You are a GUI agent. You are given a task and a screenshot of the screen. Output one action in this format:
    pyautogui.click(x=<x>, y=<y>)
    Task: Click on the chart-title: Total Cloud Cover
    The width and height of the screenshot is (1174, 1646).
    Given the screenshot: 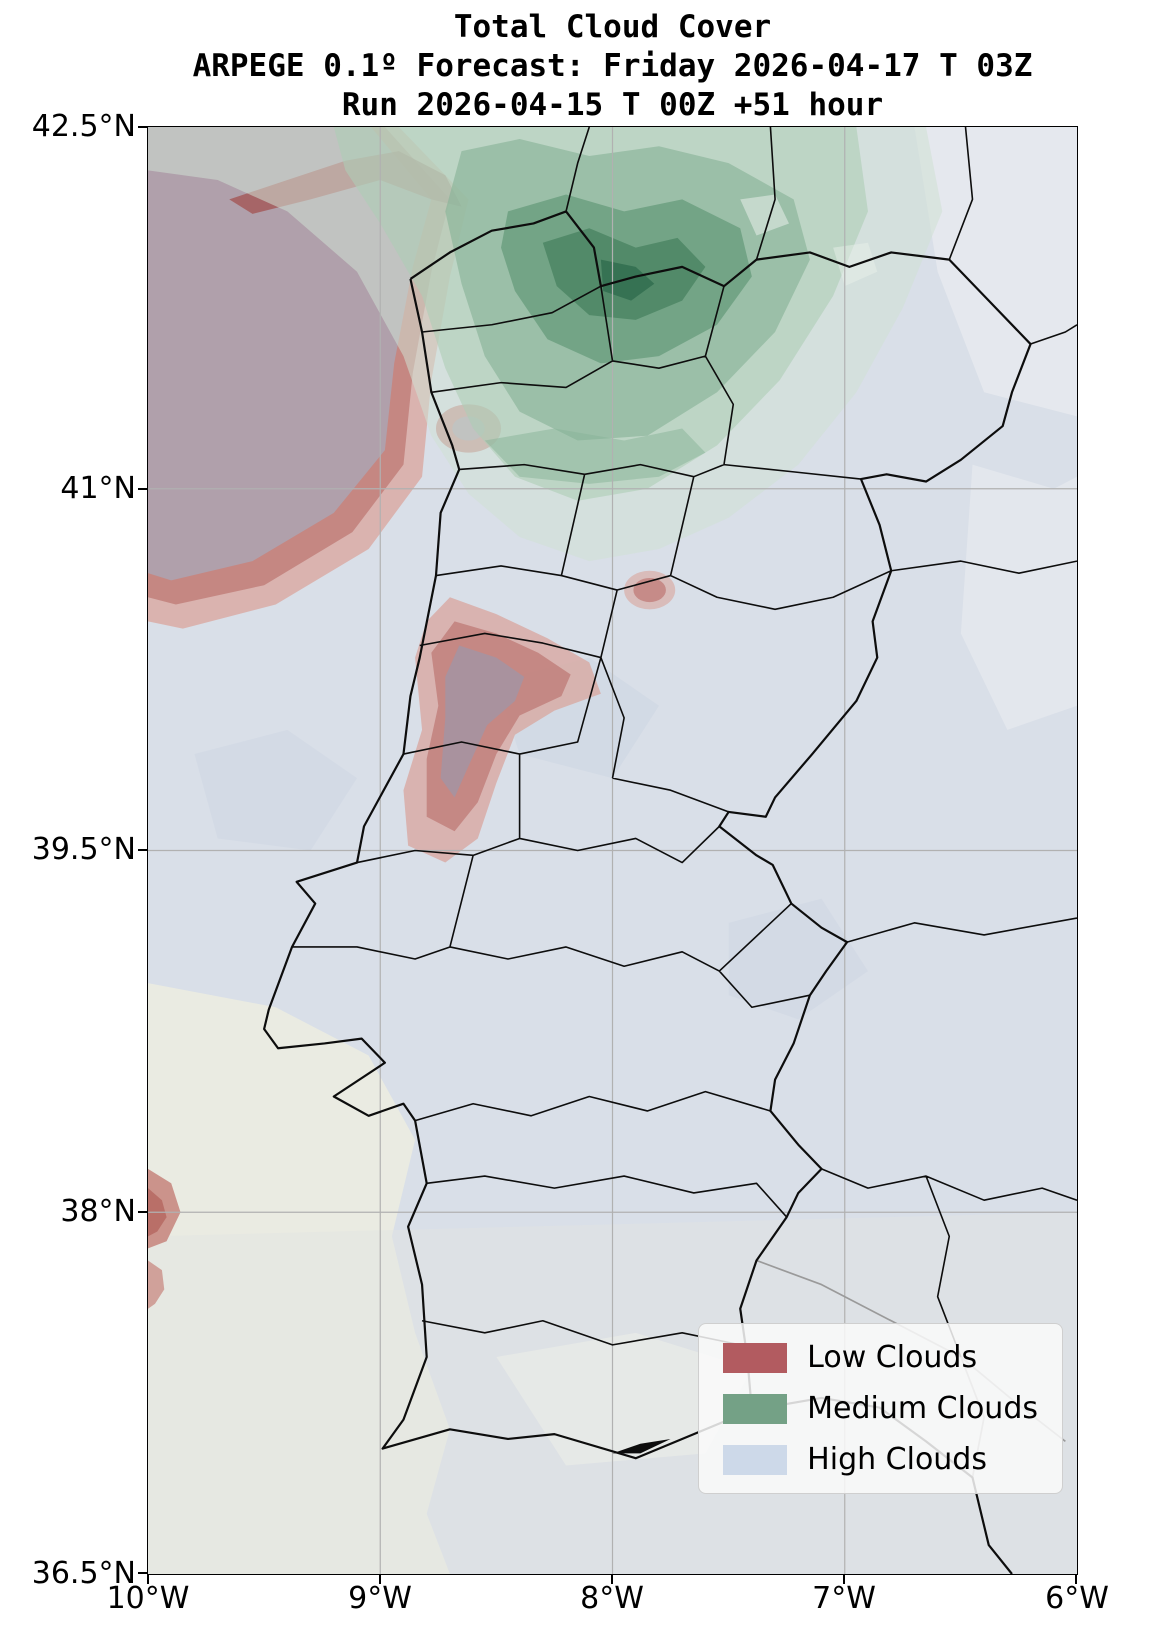 What is the action you would take?
    pyautogui.click(x=612, y=27)
    